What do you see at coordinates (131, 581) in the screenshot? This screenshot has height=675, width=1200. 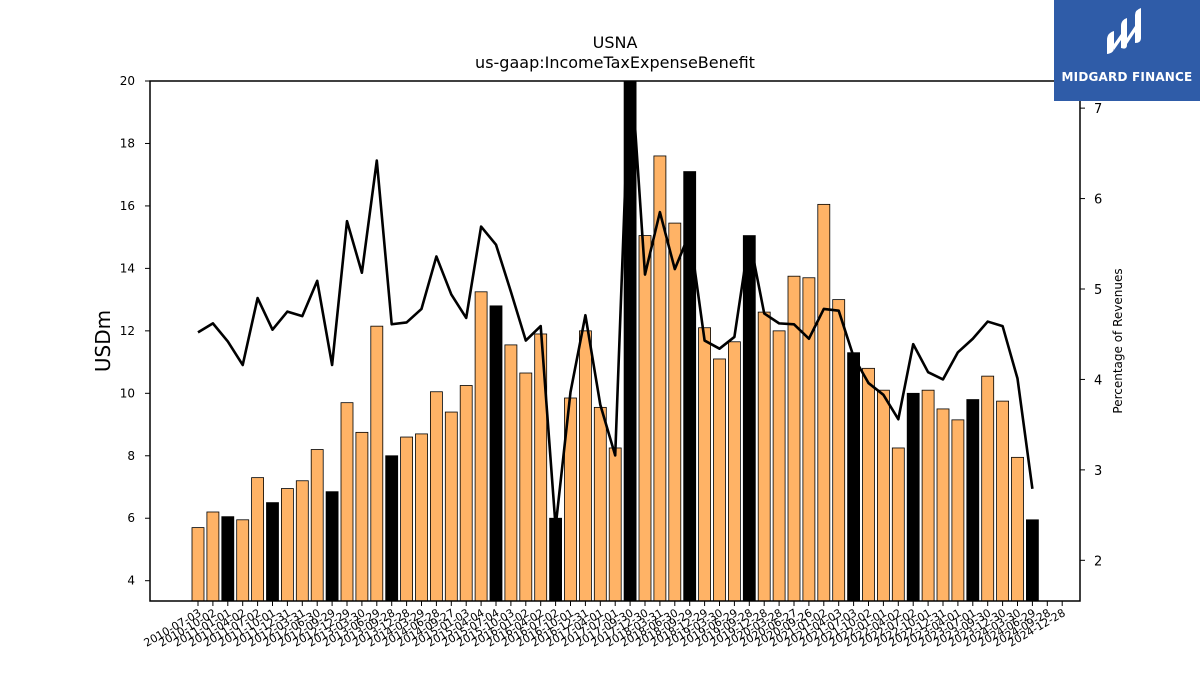 I see `y-tick-label: 4` at bounding box center [131, 581].